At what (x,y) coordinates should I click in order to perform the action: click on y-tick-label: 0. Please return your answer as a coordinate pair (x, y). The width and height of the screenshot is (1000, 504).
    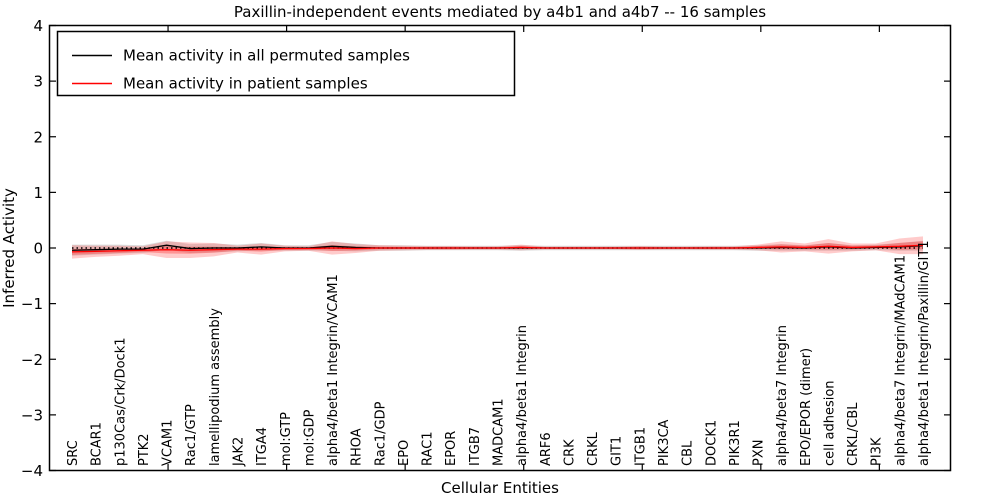
    Looking at the image, I should click on (38, 249).